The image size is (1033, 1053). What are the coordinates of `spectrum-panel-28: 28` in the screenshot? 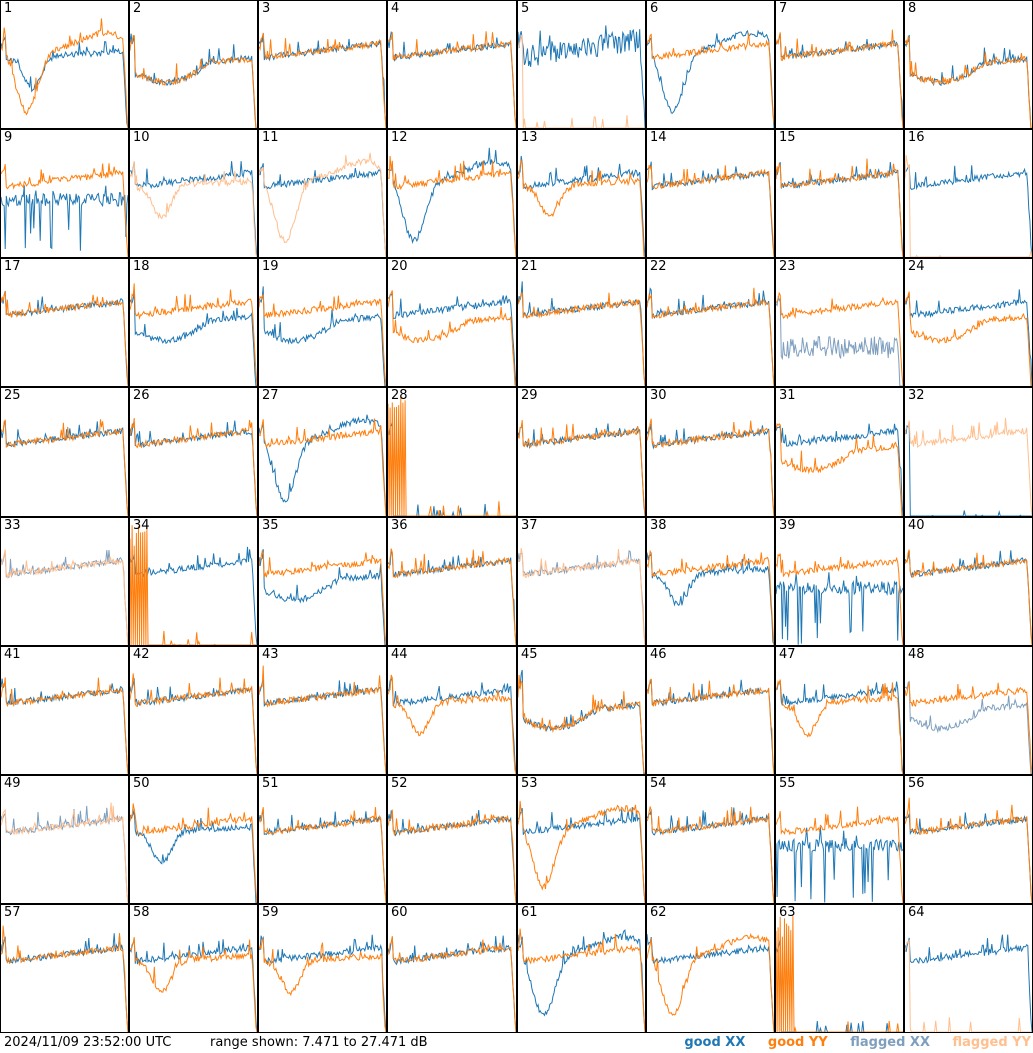 It's located at (452, 452).